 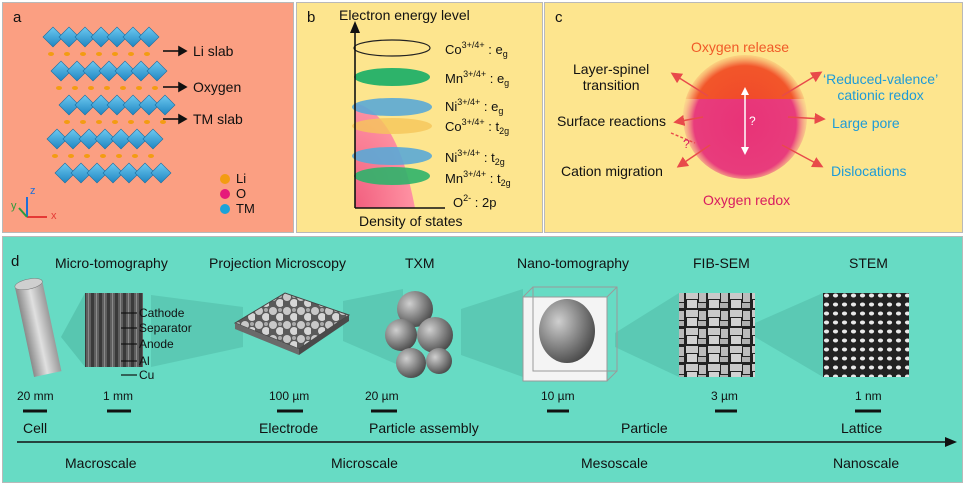 What do you see at coordinates (382, 396) in the screenshot?
I see `scalebar-20um: 20 µm` at bounding box center [382, 396].